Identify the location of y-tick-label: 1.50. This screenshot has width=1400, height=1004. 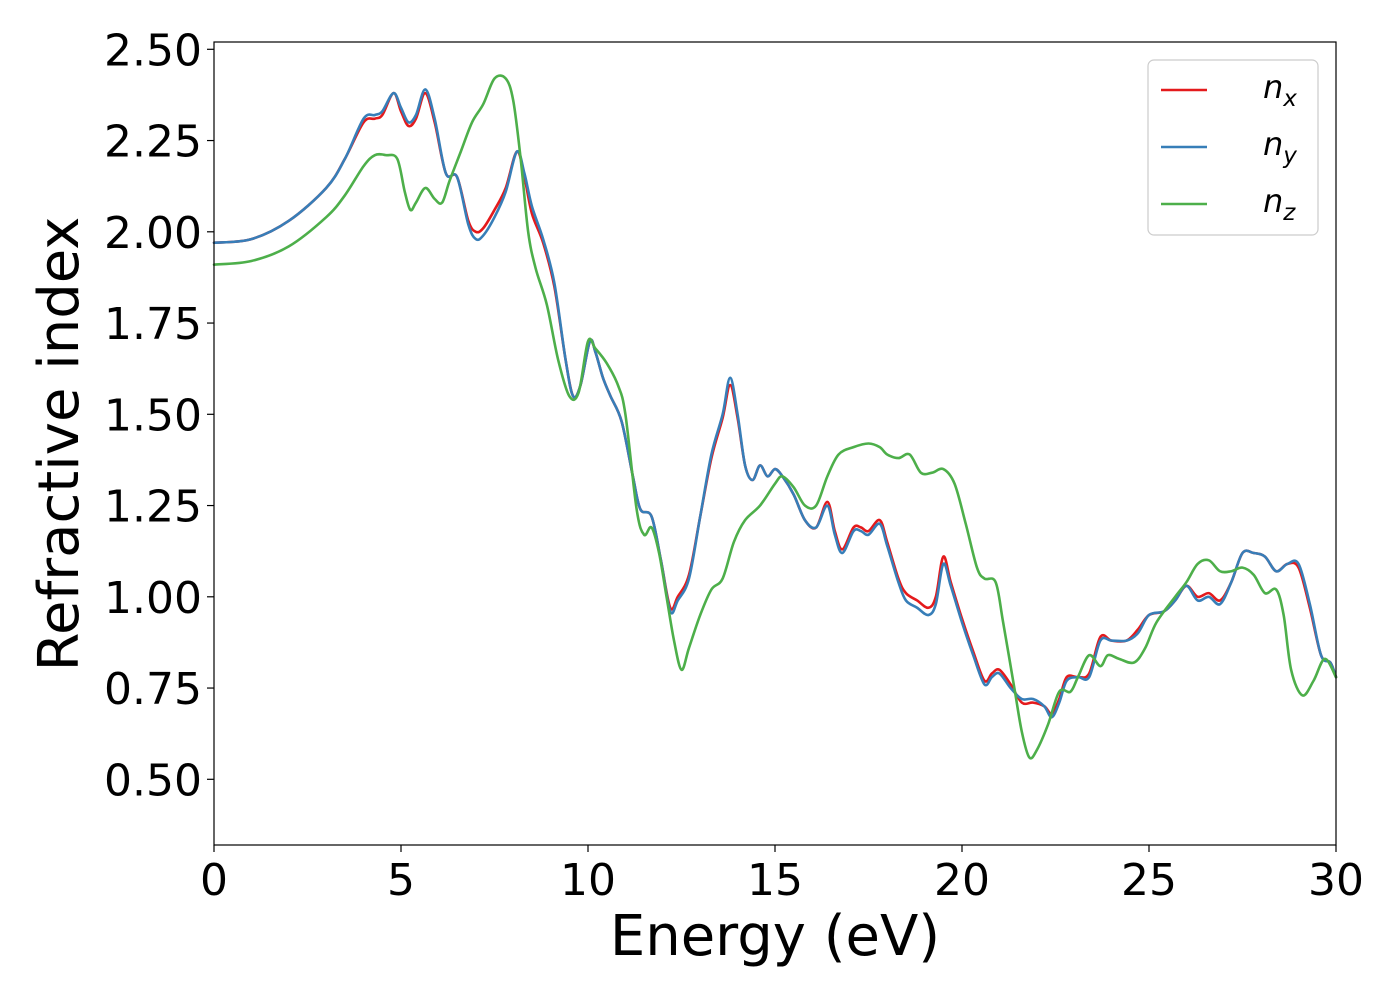
(153, 415).